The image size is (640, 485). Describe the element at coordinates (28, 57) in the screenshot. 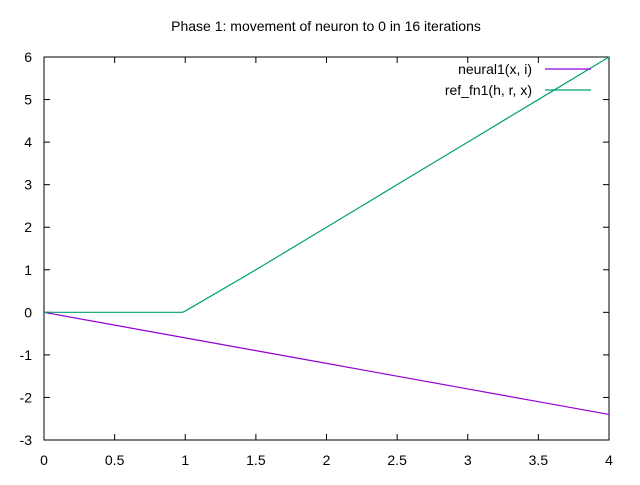

I see `y-tick-label: 6` at that location.